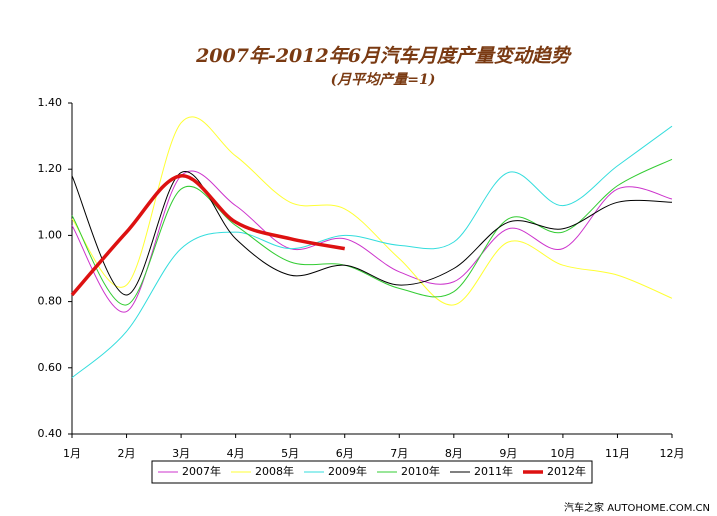 This screenshot has height=516, width=717. I want to click on y-tick-label: 0.40, so click(50, 433).